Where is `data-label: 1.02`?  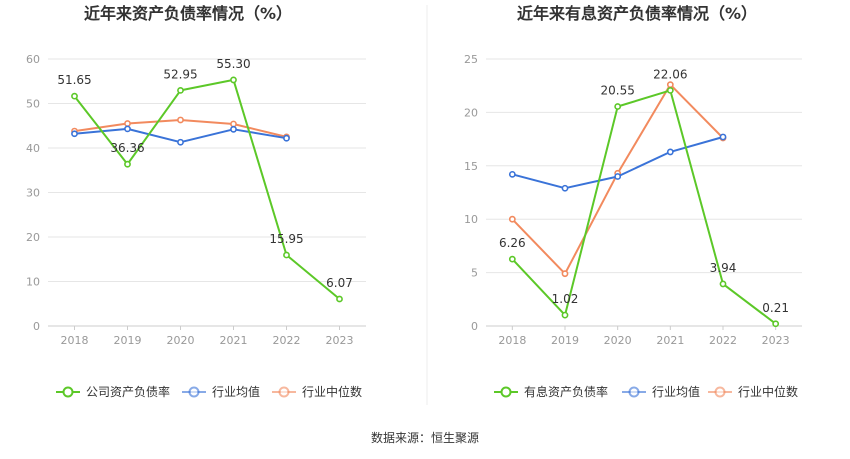 data-label: 1.02 is located at coordinates (565, 299).